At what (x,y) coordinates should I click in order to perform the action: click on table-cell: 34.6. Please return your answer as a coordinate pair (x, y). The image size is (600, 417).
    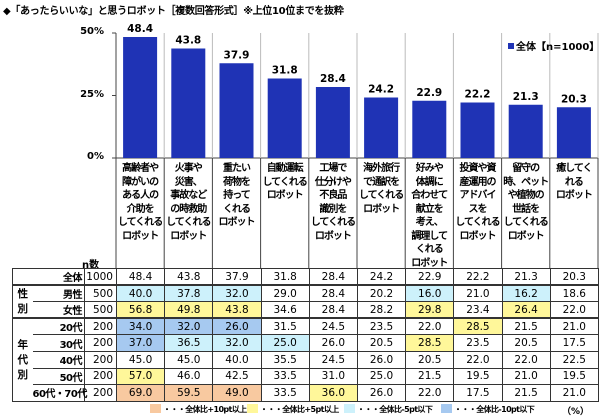
    Looking at the image, I should click on (285, 310).